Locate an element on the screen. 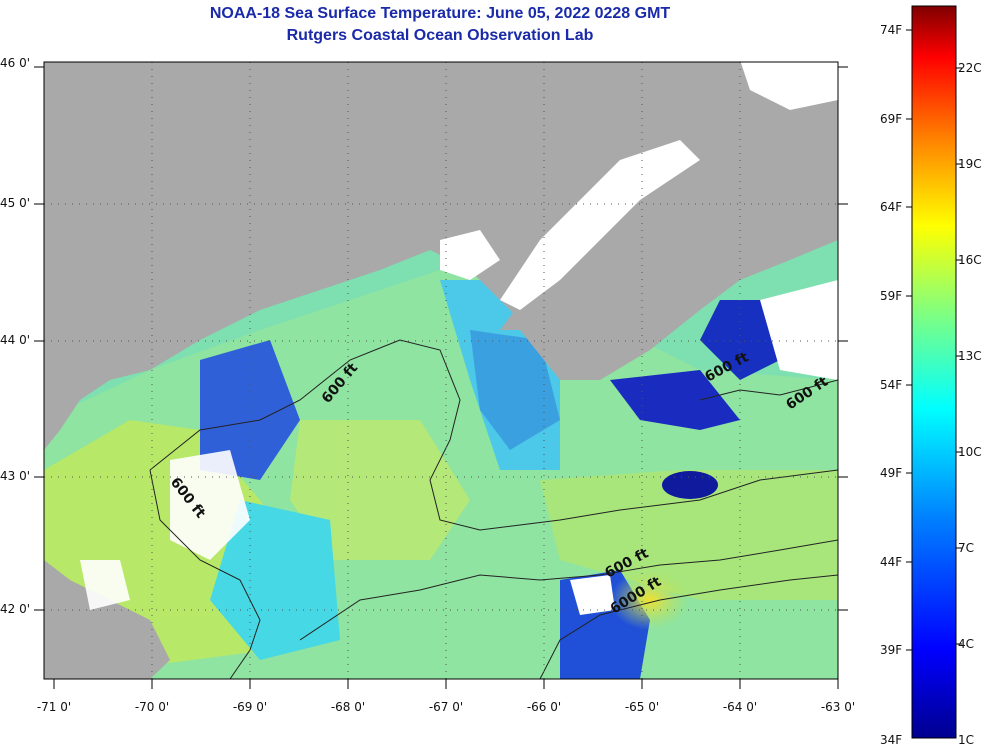  lat-label: 45 0' is located at coordinates (15, 203).